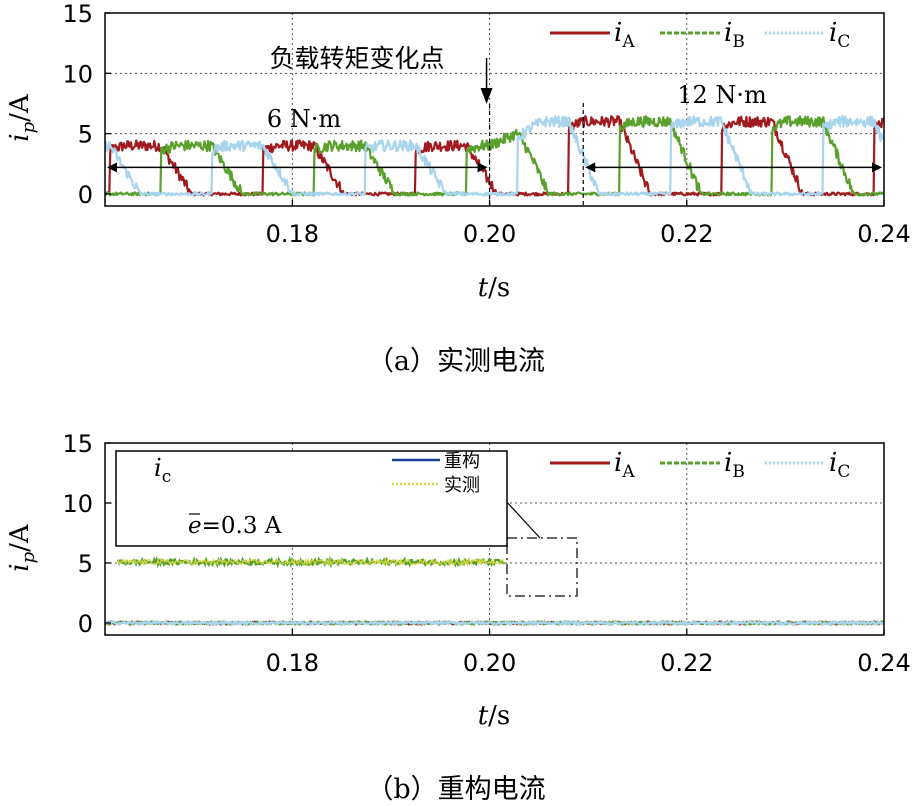 This screenshot has height=806, width=912. What do you see at coordinates (77, 74) in the screenshot?
I see `panel-a-ytick-label-2: 10` at bounding box center [77, 74].